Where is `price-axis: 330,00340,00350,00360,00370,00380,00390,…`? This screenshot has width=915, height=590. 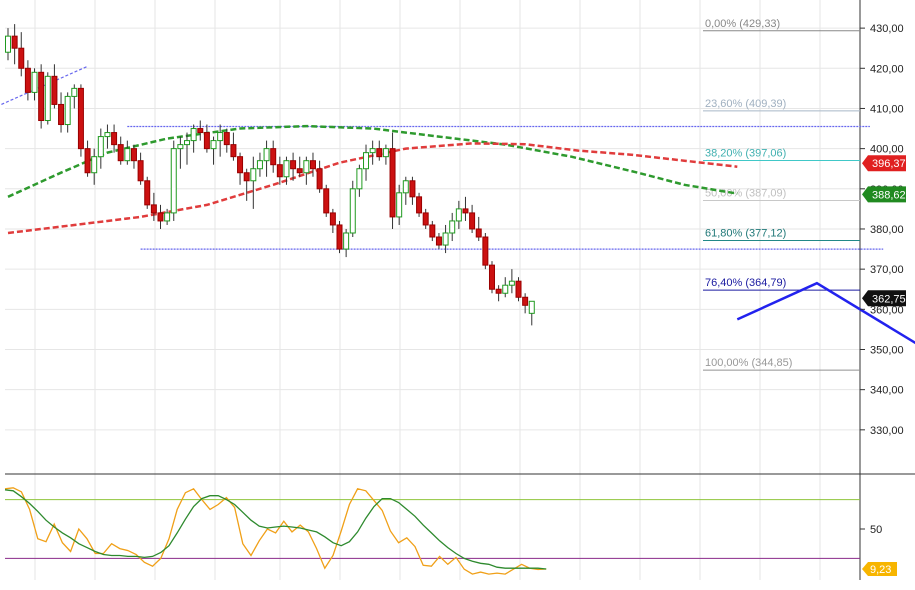
price-axis: 330,00340,00350,00360,00370,00380,00390,… is located at coordinates (882, 230).